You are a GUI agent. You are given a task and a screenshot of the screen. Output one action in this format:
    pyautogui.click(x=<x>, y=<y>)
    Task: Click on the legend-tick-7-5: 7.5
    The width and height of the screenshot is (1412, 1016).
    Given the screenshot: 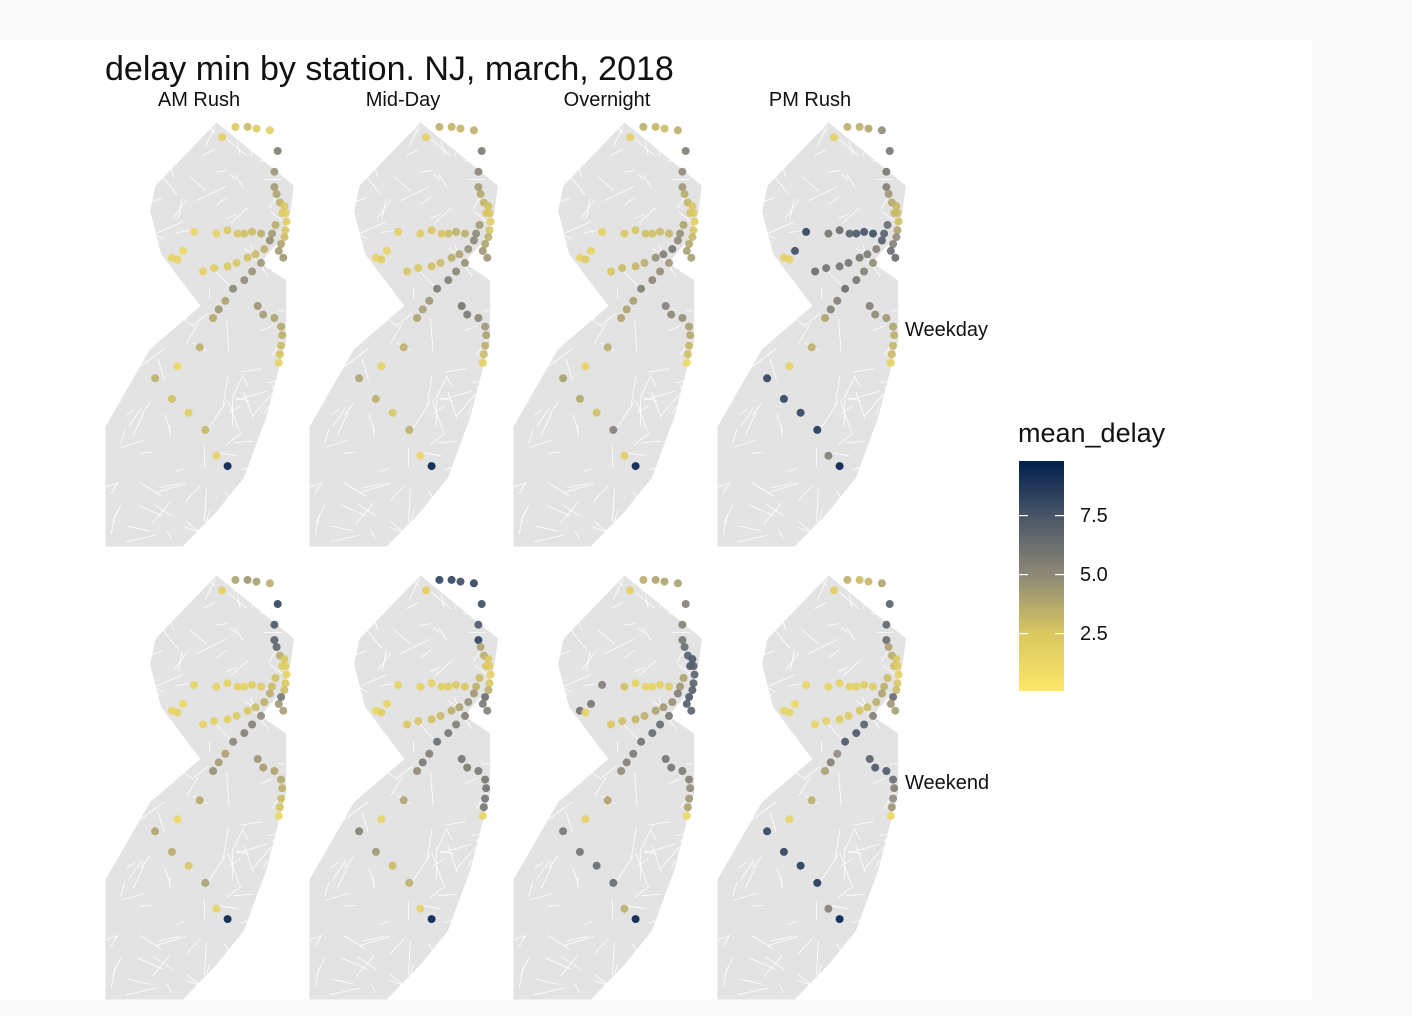 What is the action you would take?
    pyautogui.click(x=1094, y=516)
    